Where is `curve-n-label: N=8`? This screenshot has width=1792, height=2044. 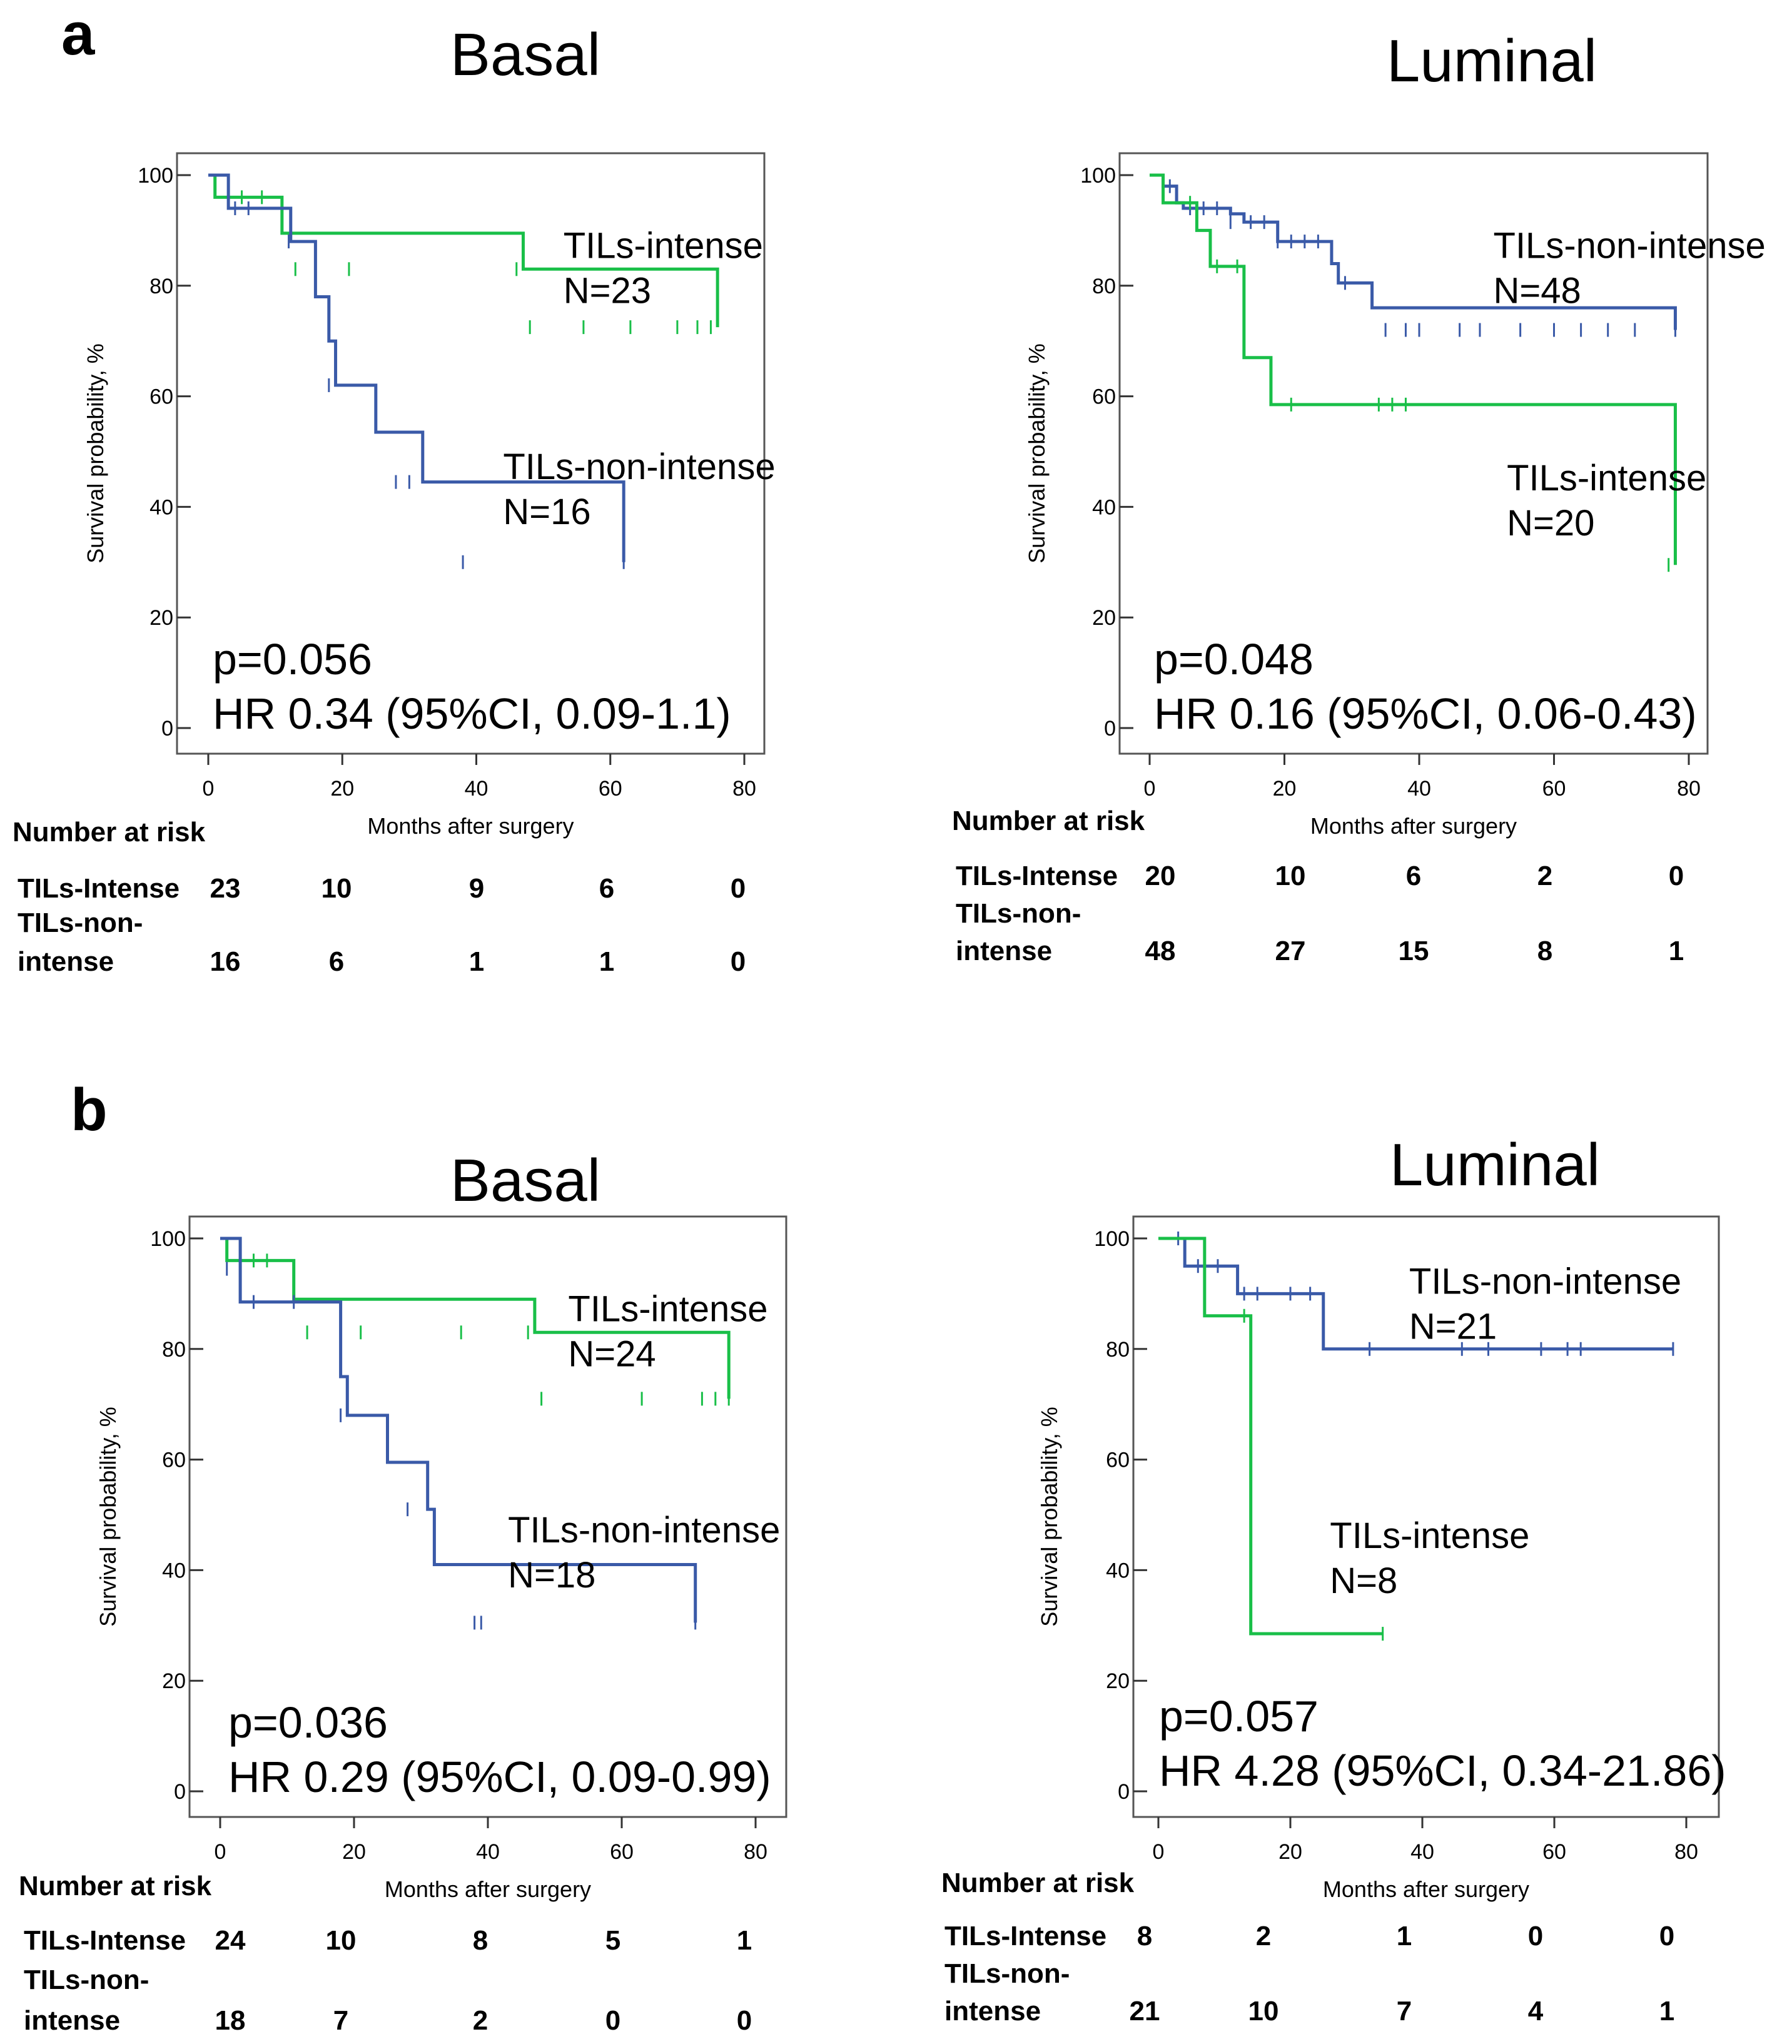
curve-n-label: N=8 is located at coordinates (1363, 1581).